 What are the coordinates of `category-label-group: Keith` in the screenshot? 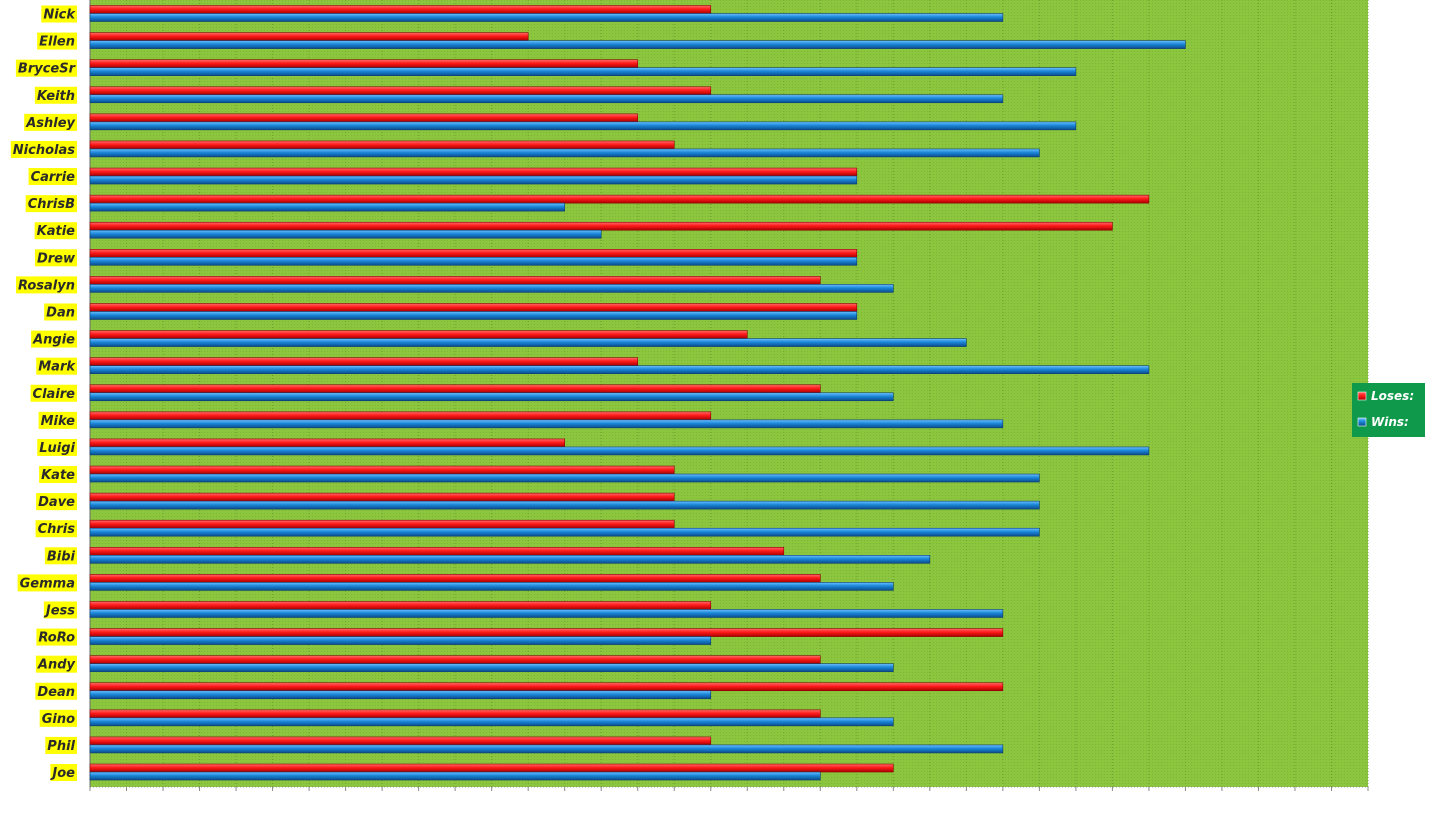 It's located at (55, 95).